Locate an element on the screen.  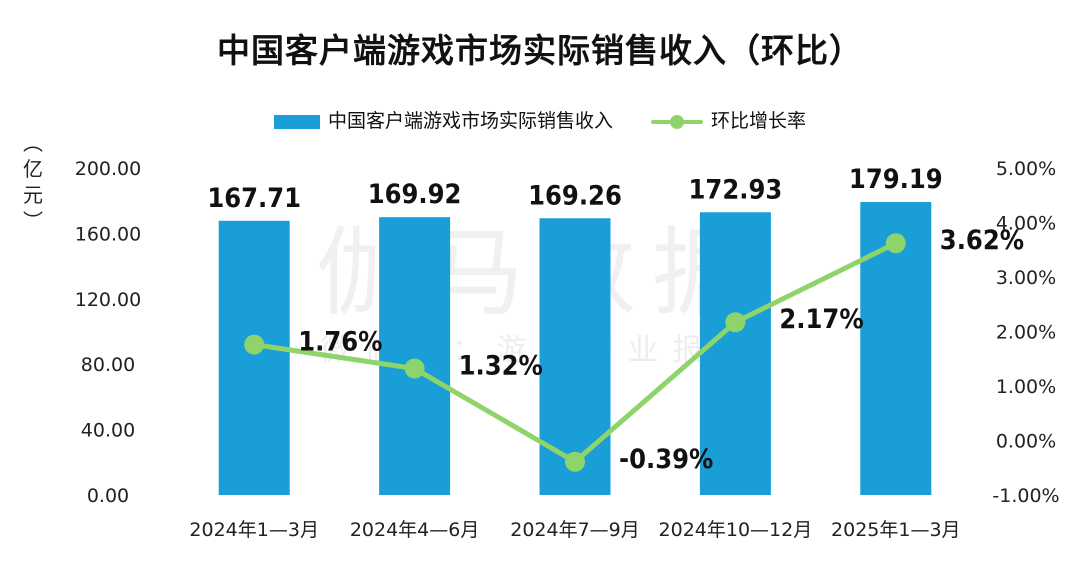
bar-value-label: 172.93 is located at coordinates (736, 189).